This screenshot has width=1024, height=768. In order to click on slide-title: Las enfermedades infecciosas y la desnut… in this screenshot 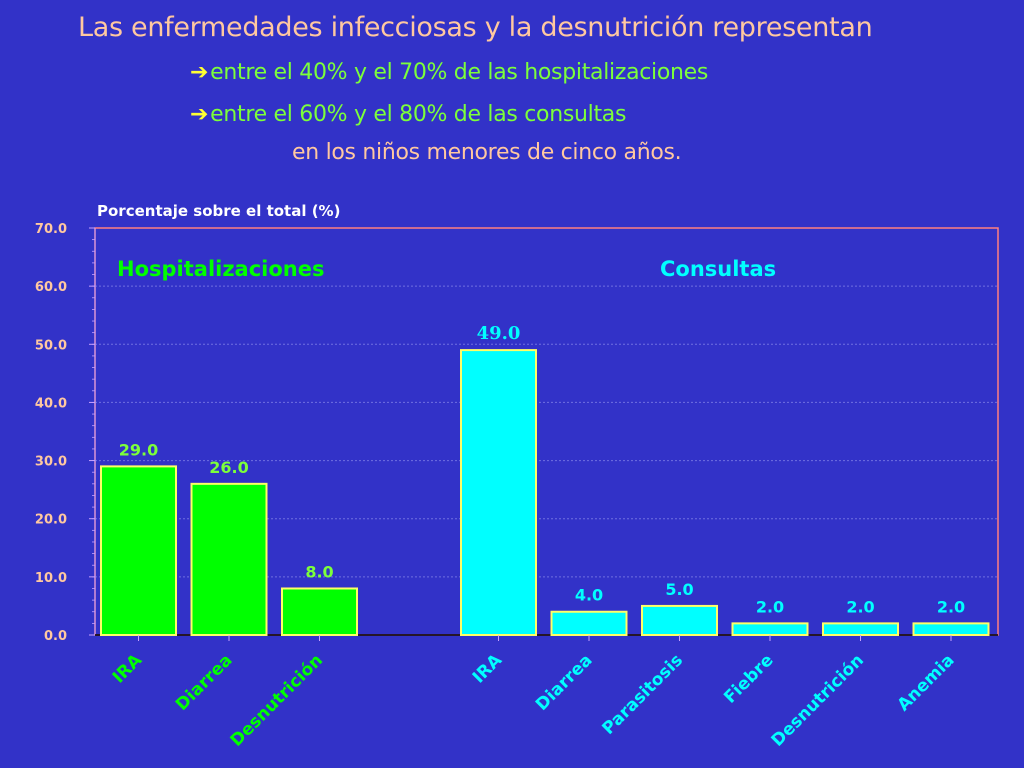, I will do `click(475, 27)`.